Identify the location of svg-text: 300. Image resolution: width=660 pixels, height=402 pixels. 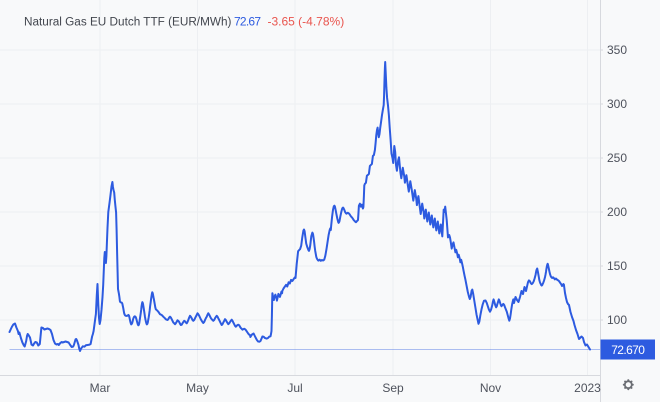
(617, 104).